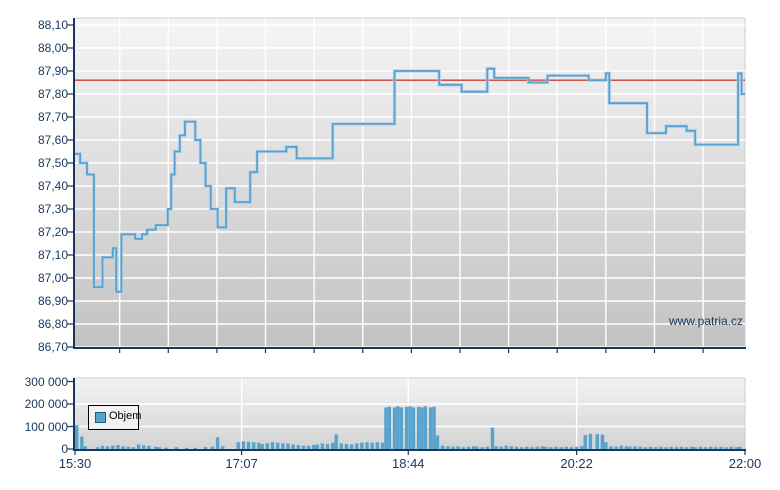 This screenshot has width=780, height=490. I want to click on price-y-axis-label: 87,50, so click(52, 163).